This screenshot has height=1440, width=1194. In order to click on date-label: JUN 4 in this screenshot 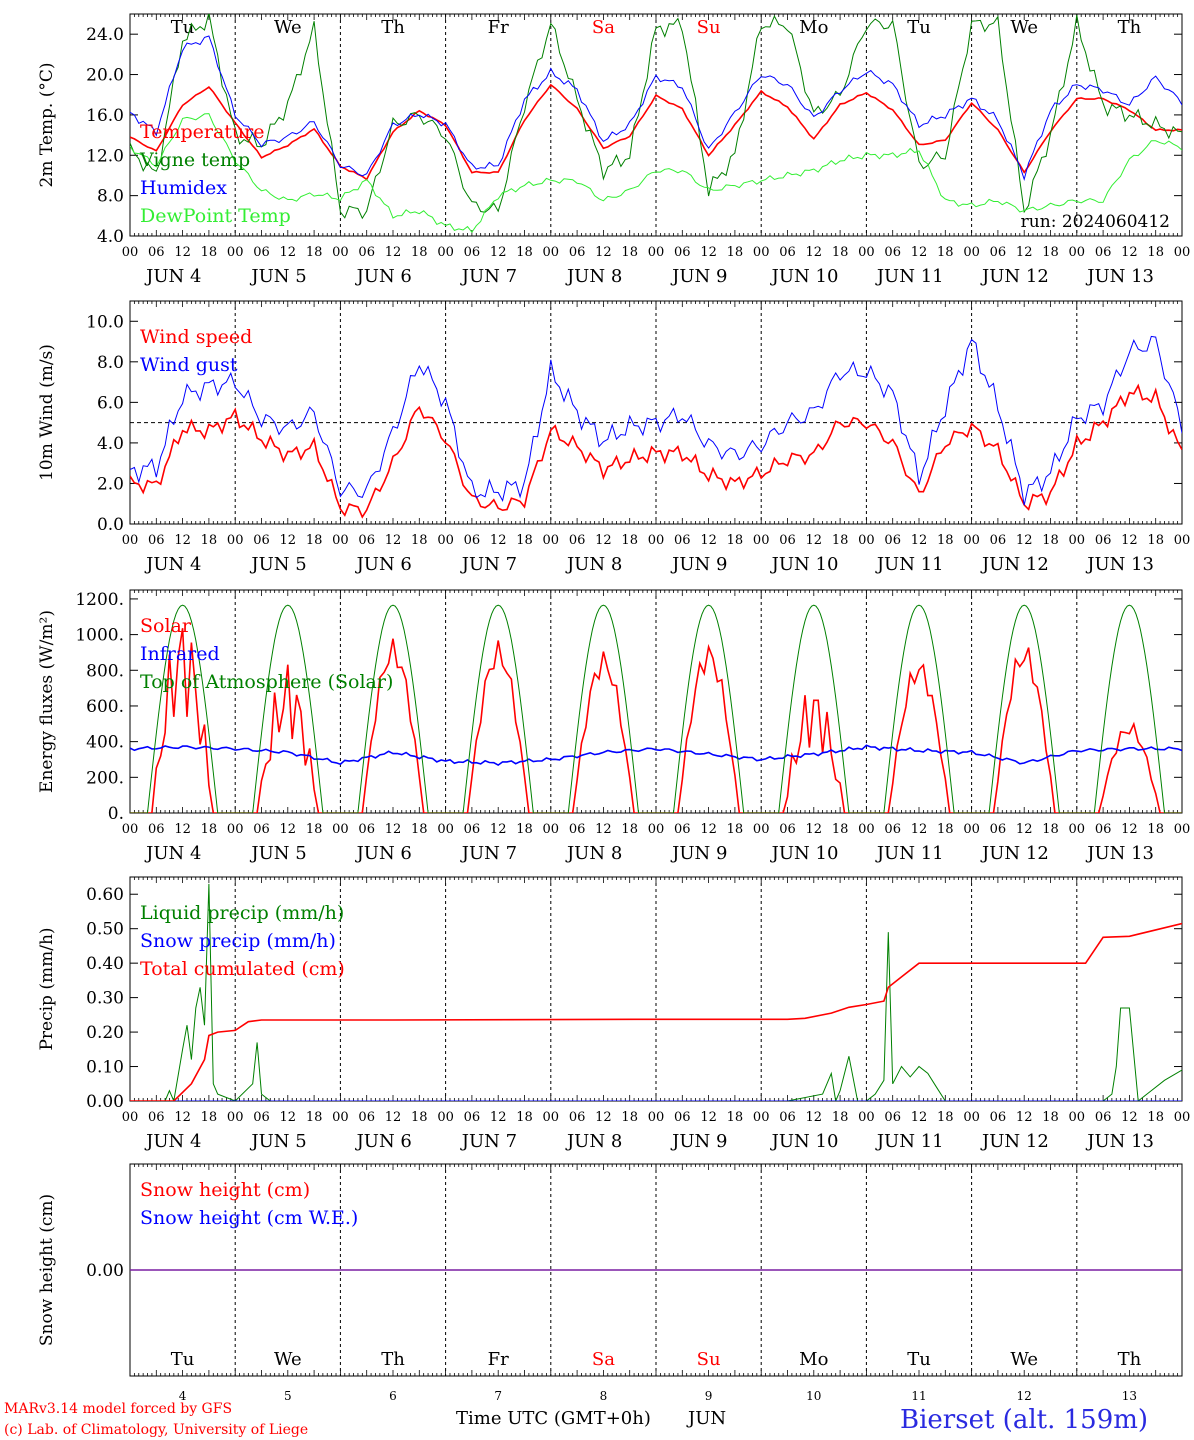, I will do `click(172, 276)`.